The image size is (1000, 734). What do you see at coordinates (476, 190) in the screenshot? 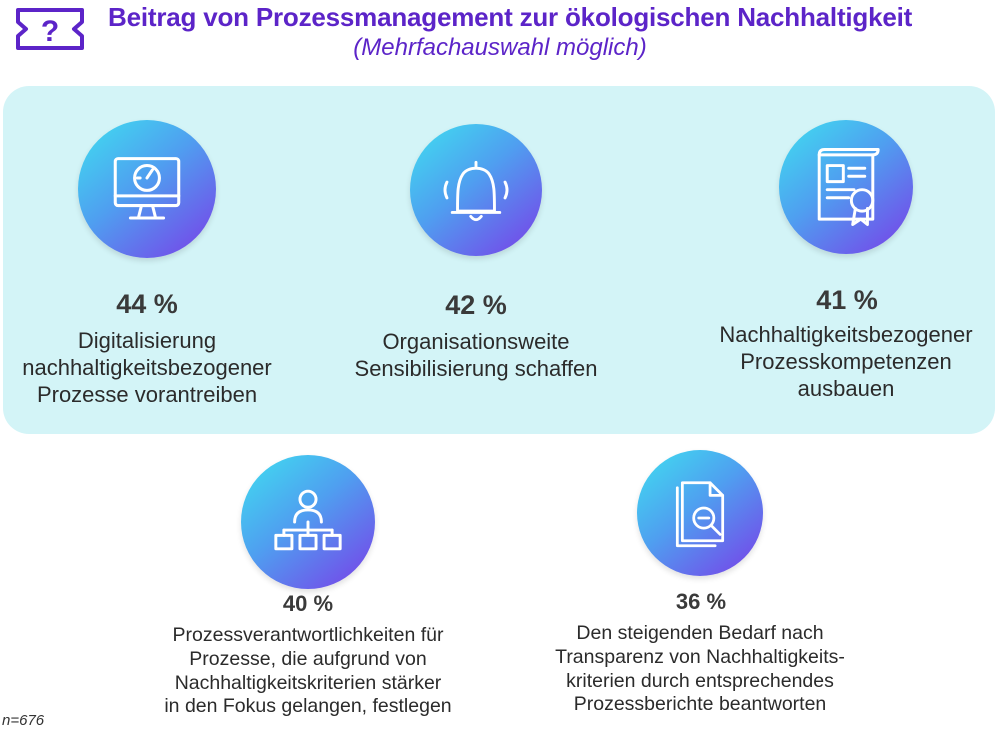
I see `bell-icon` at bounding box center [476, 190].